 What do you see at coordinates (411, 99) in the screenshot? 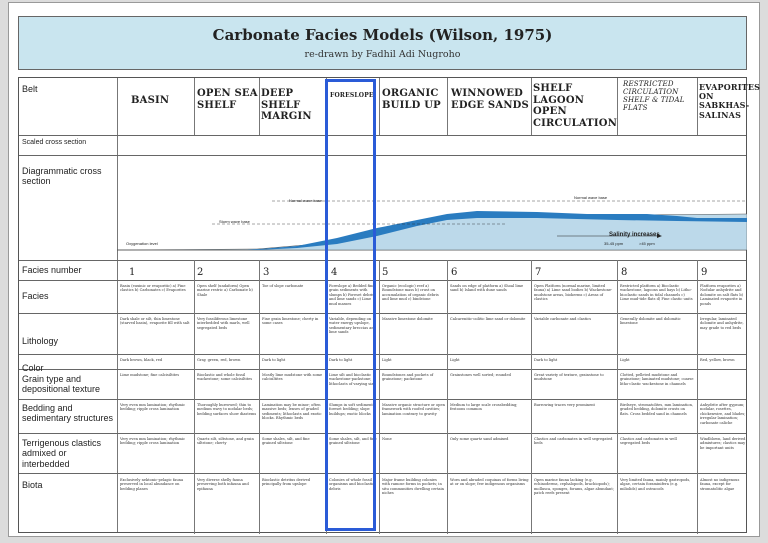
I see `belt-organic-build-up: ORGANIC BUILD UP` at bounding box center [411, 99].